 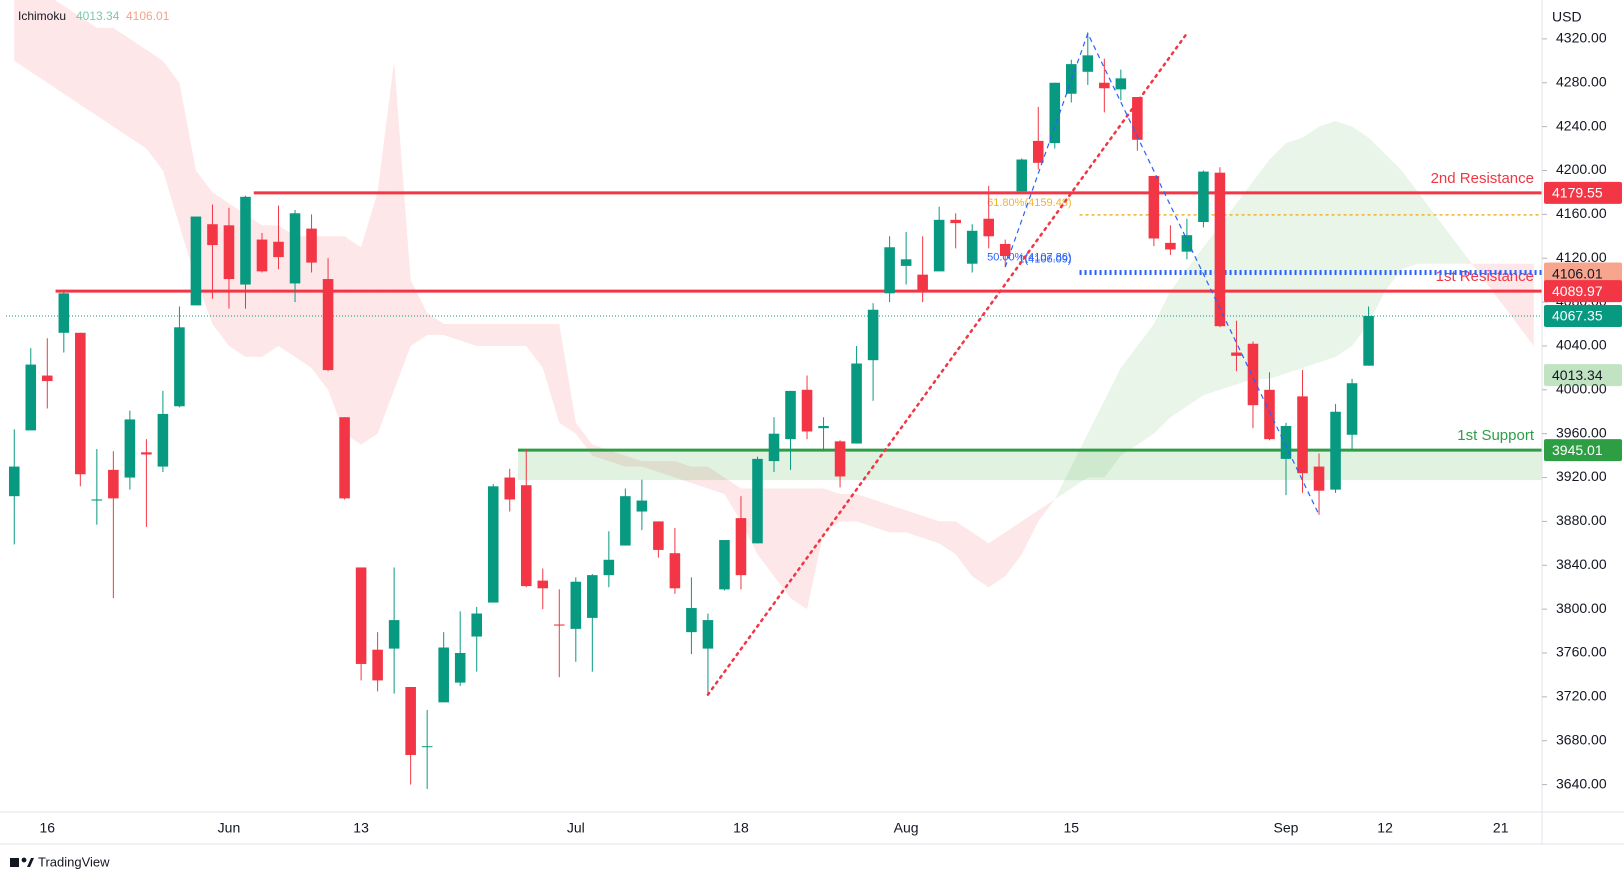 What do you see at coordinates (1581, 783) in the screenshot?
I see `y-tick-label: 3640.00` at bounding box center [1581, 783].